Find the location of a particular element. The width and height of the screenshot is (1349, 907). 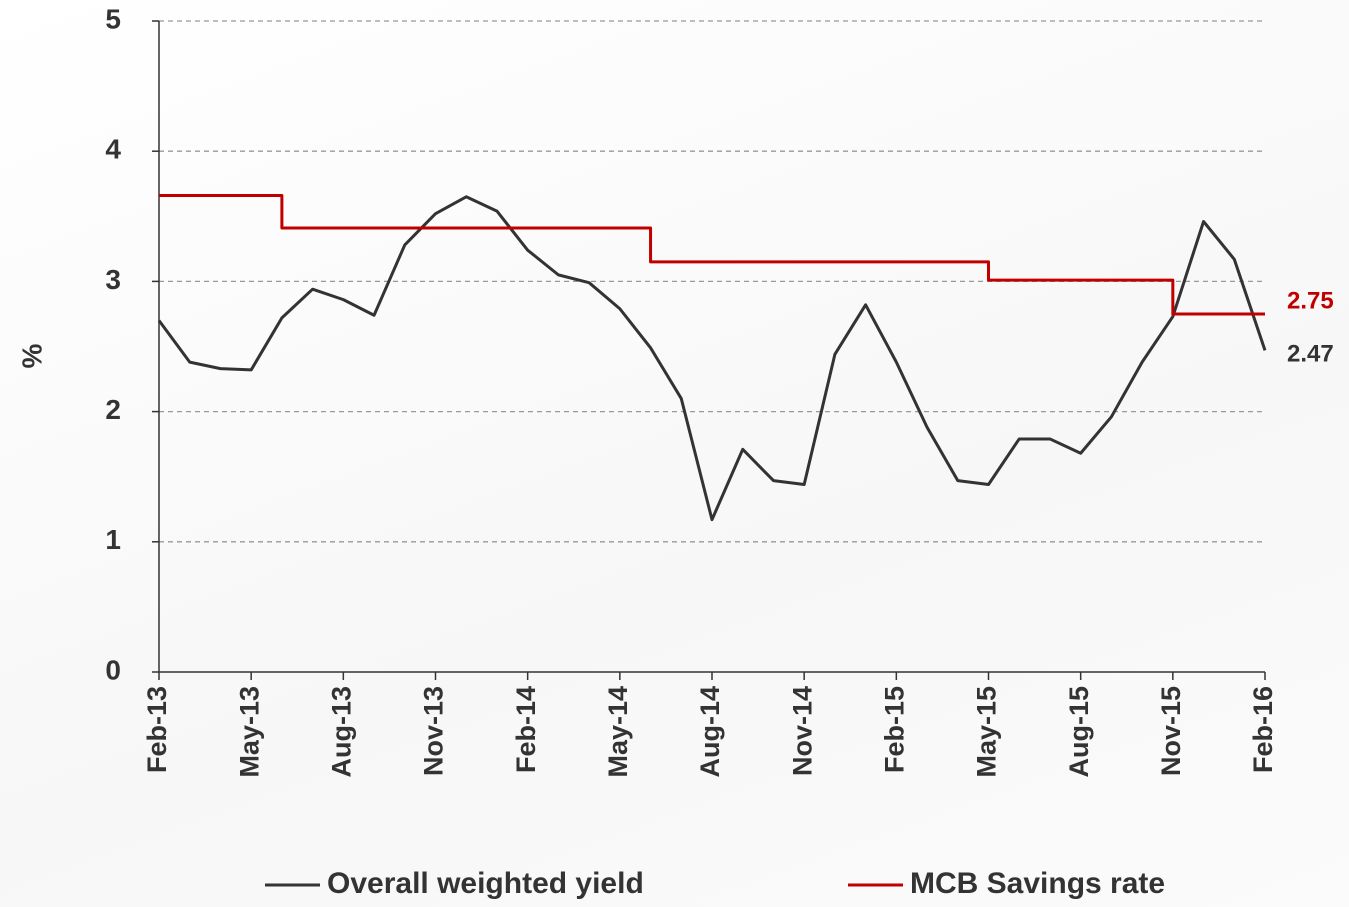

y-tick-label: 3 is located at coordinates (113, 279).